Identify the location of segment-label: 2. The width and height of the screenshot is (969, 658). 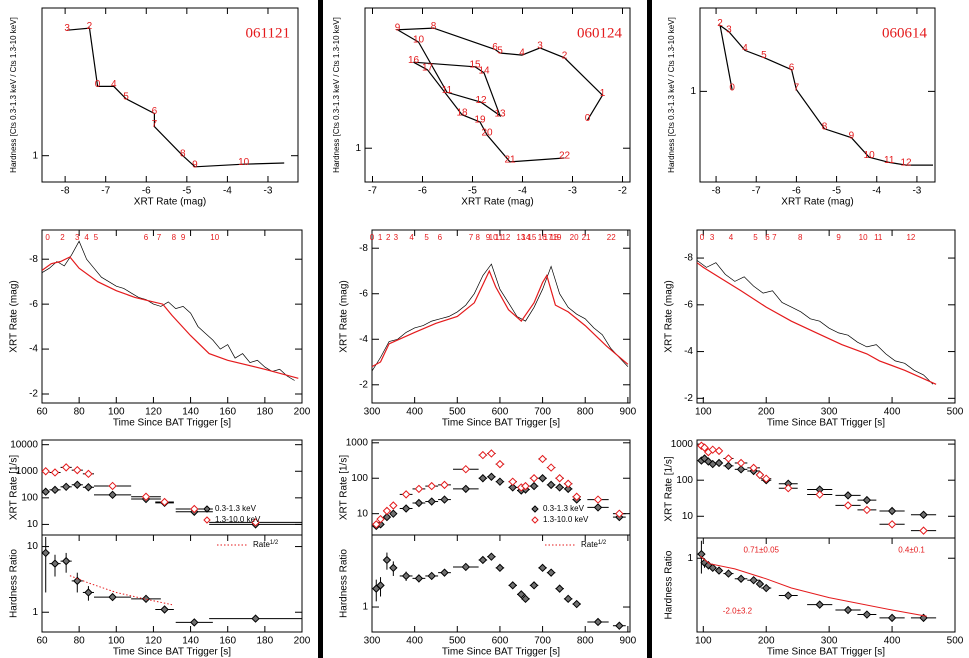
(388, 237).